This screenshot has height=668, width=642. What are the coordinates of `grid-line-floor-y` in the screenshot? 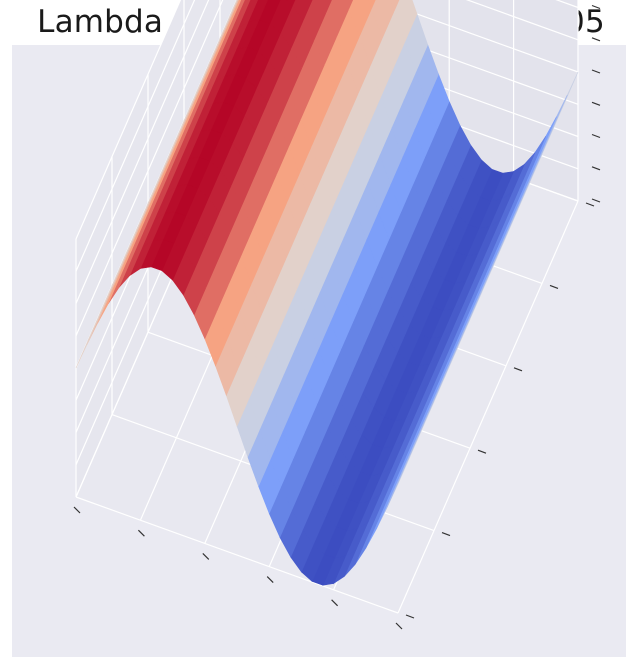 It's located at (237, 555).